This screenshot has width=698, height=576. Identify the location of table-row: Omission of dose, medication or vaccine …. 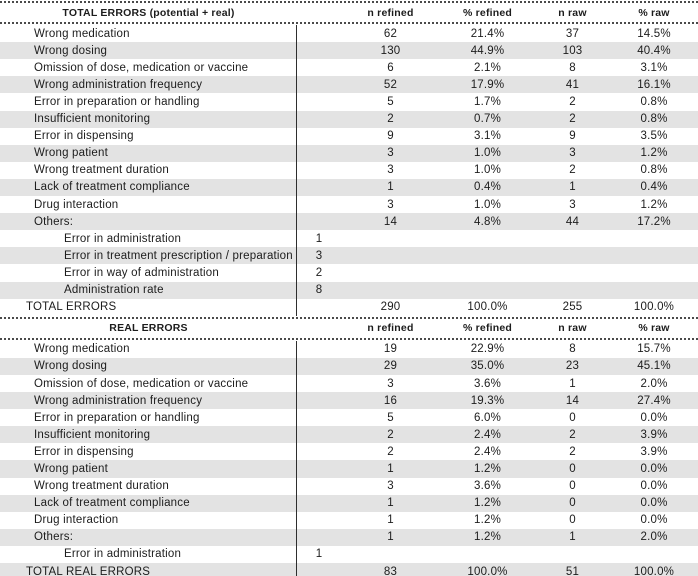
(349, 383).